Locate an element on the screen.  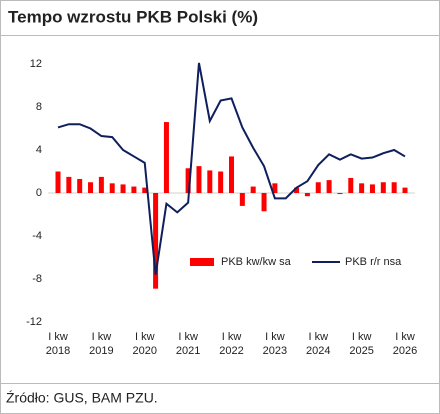
x-tick-label: I kw 2025 is located at coordinates (361, 344).